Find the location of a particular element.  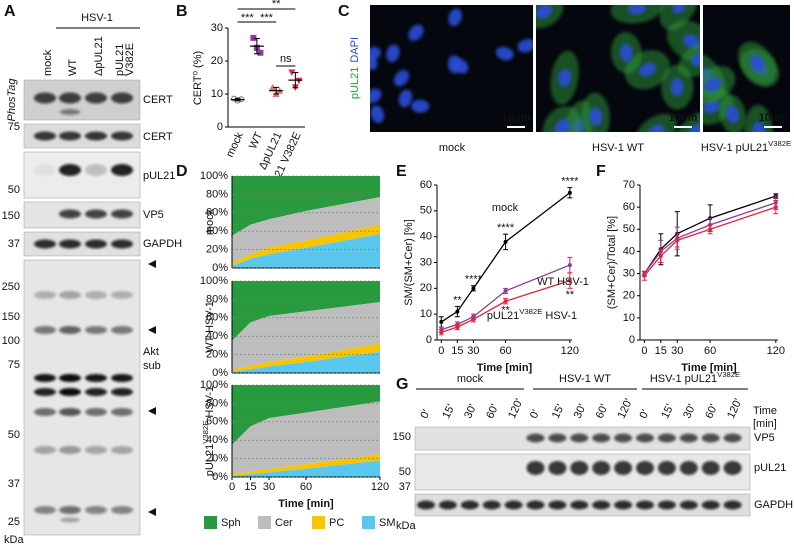

panel-label: A is located at coordinates (10, 11).